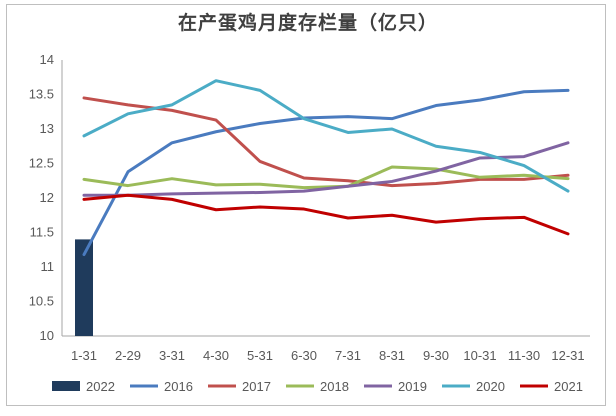 The image size is (616, 416). What do you see at coordinates (436, 355) in the screenshot?
I see `x-tick-label: 9-30` at bounding box center [436, 355].